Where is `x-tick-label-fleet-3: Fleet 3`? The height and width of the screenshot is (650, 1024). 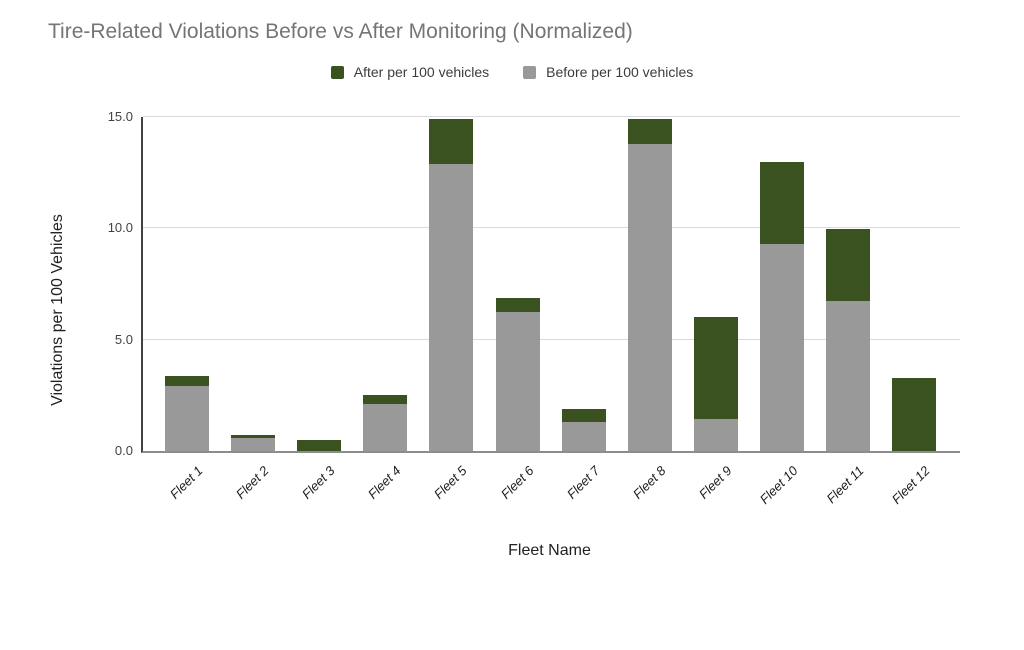
x-tick-label-fleet-3: Fleet 3 is located at coordinates (318, 482).